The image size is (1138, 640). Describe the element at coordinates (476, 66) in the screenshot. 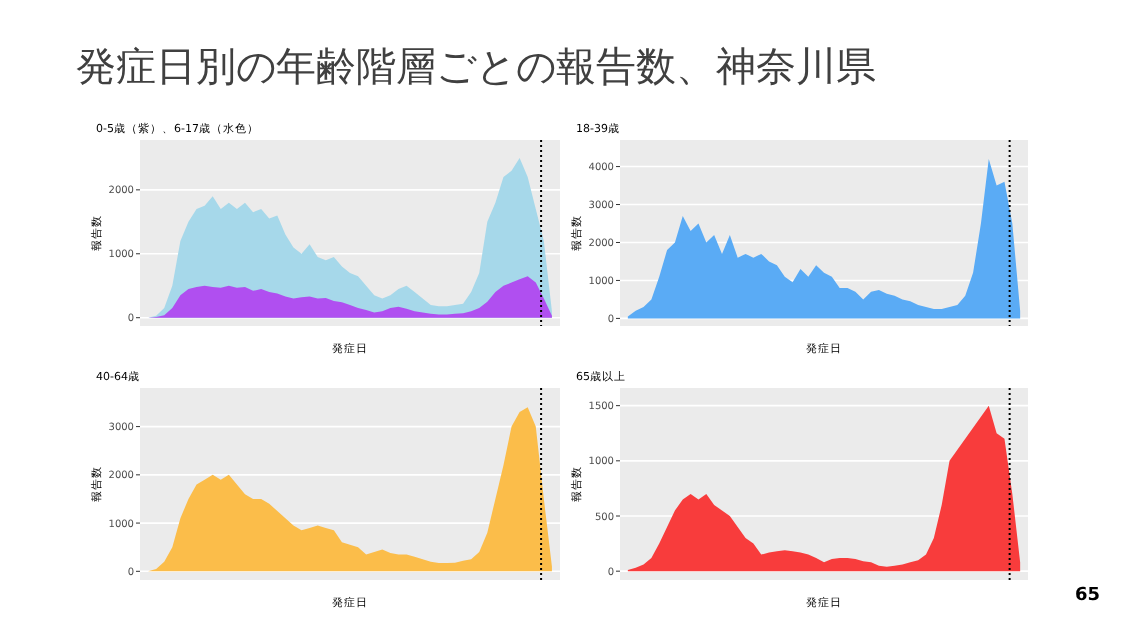

I see `text: 発症日別の年齢階層ごとの報告数、神奈川県` at that location.